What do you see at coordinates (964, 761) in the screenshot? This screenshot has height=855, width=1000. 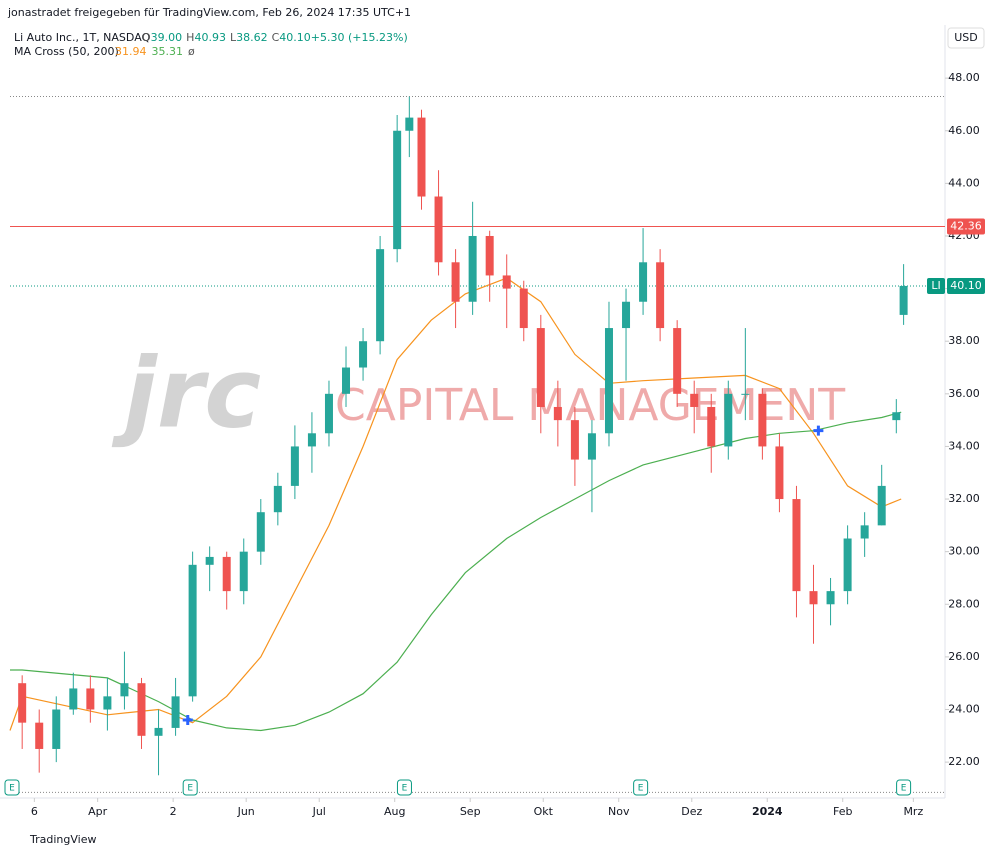 I see `y-tick-label: 22.00` at bounding box center [964, 761].